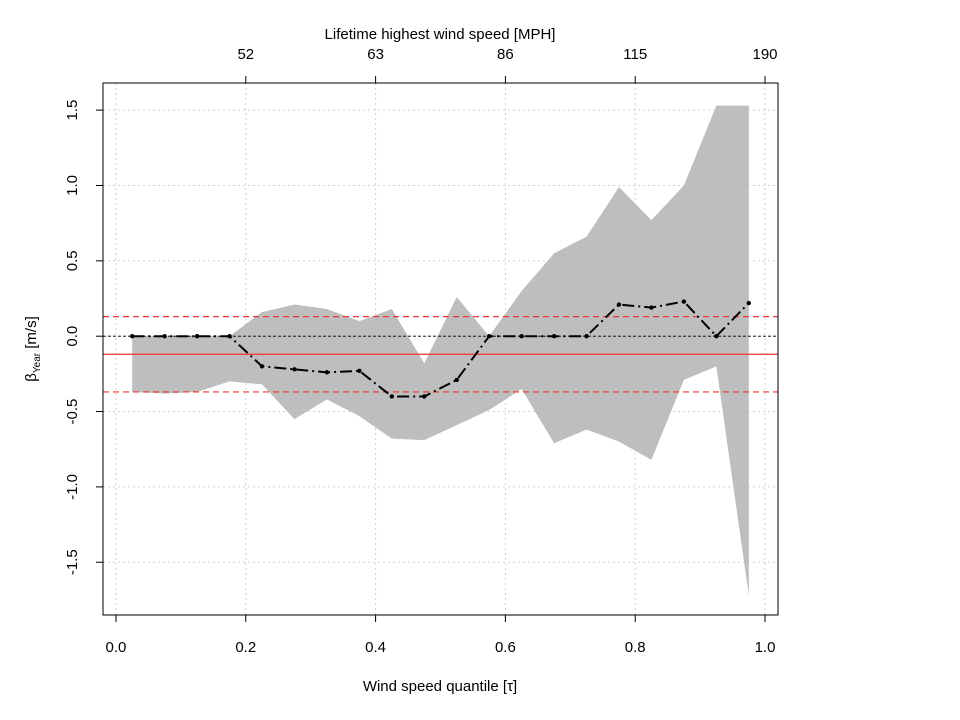 Image resolution: width=960 pixels, height=720 pixels. I want to click on y-tick-label: -0.5, so click(72, 412).